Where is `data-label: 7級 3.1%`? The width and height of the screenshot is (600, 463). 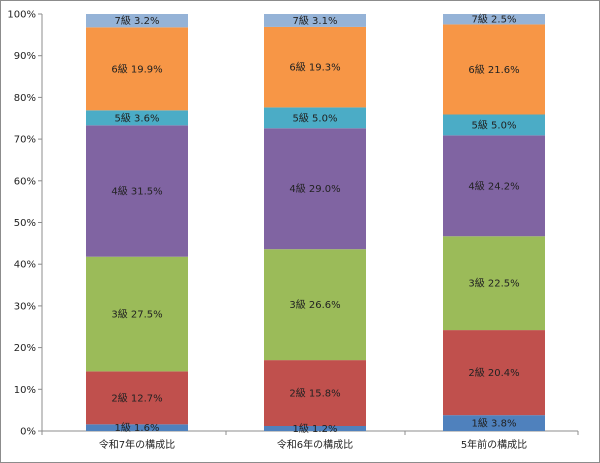
data-label: 7級 3.1% is located at coordinates (315, 20).